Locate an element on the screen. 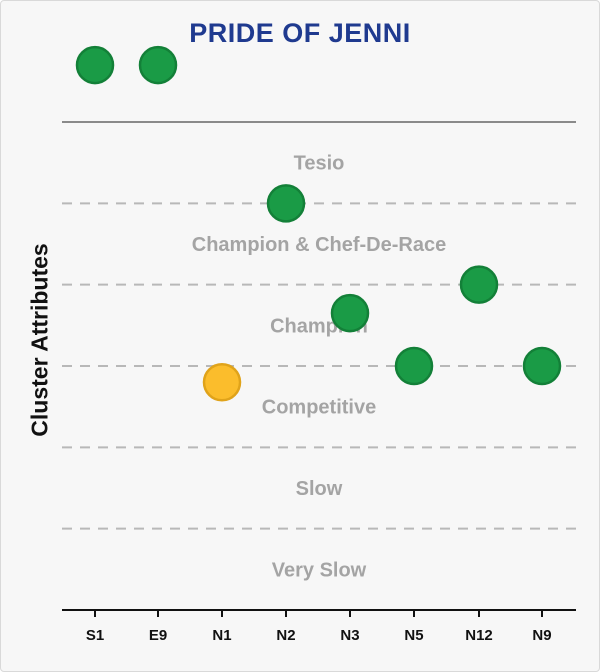  band-label: Slow is located at coordinates (319, 489).